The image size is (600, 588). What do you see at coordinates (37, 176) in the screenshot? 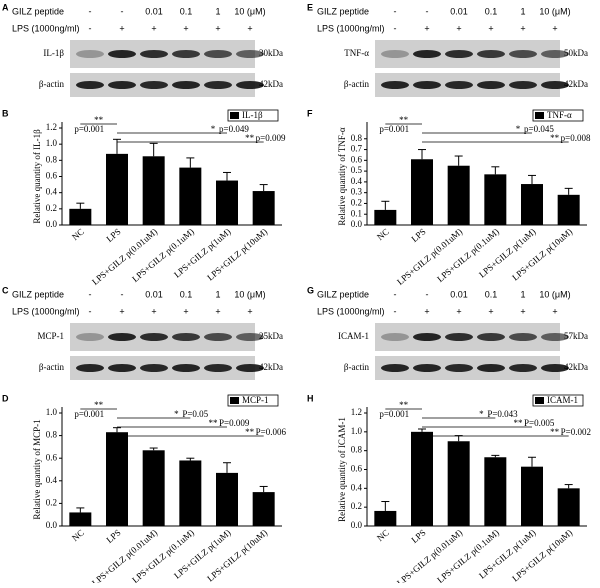
I see `y-axis-label: Relative quantity of IL-1β` at bounding box center [37, 176].